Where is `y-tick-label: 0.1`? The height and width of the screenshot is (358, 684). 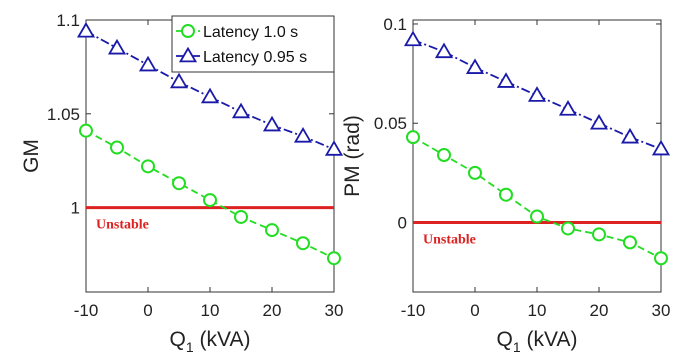
y-tick-label: 0.1 is located at coordinates (395, 24).